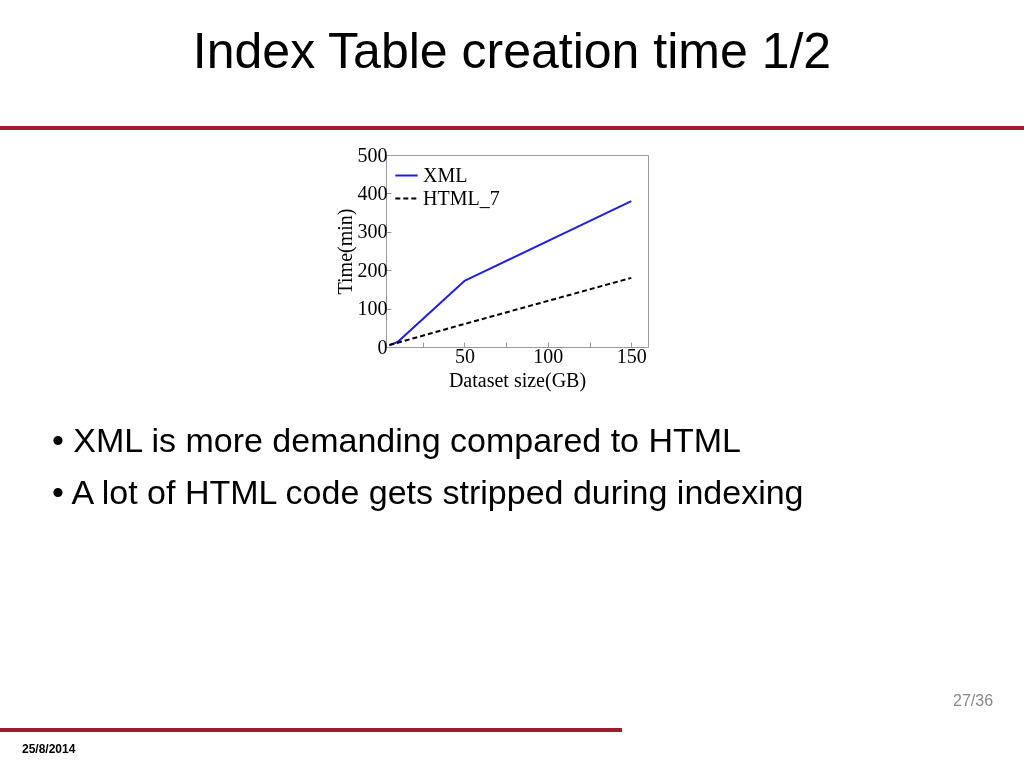 The image size is (1024, 768). What do you see at coordinates (372, 154) in the screenshot?
I see `y-tick-label: 500` at bounding box center [372, 154].